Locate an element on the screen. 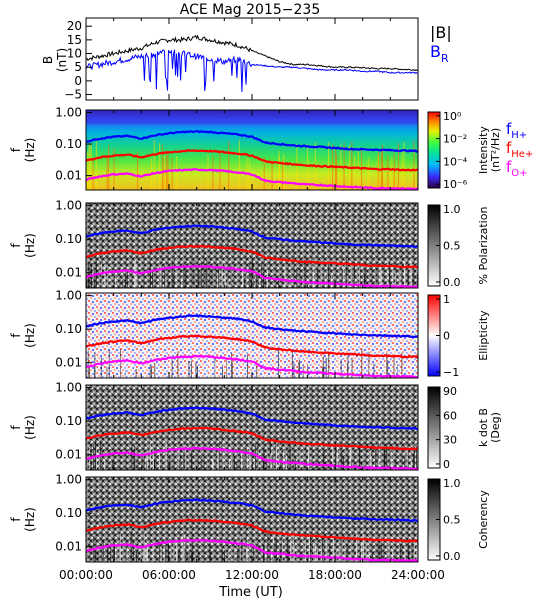 The width and height of the screenshot is (550, 600). panel-kdotb: 1.00 0.10 0.01 f (Hz) 90 60 30 0 k dot B (Deg) is located at coordinates (255, 426).